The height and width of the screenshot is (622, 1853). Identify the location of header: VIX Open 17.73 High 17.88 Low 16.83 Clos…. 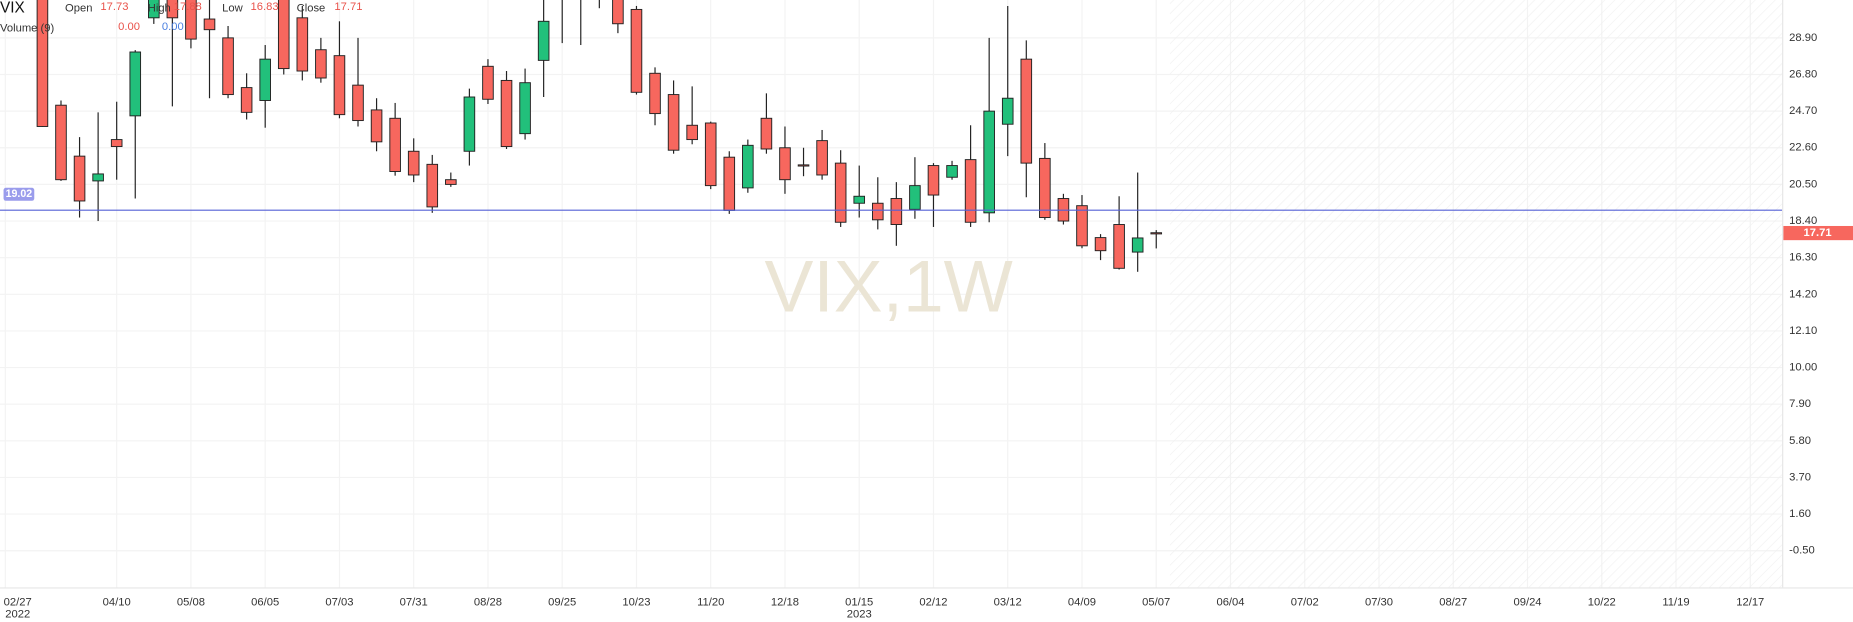
(181, 17).